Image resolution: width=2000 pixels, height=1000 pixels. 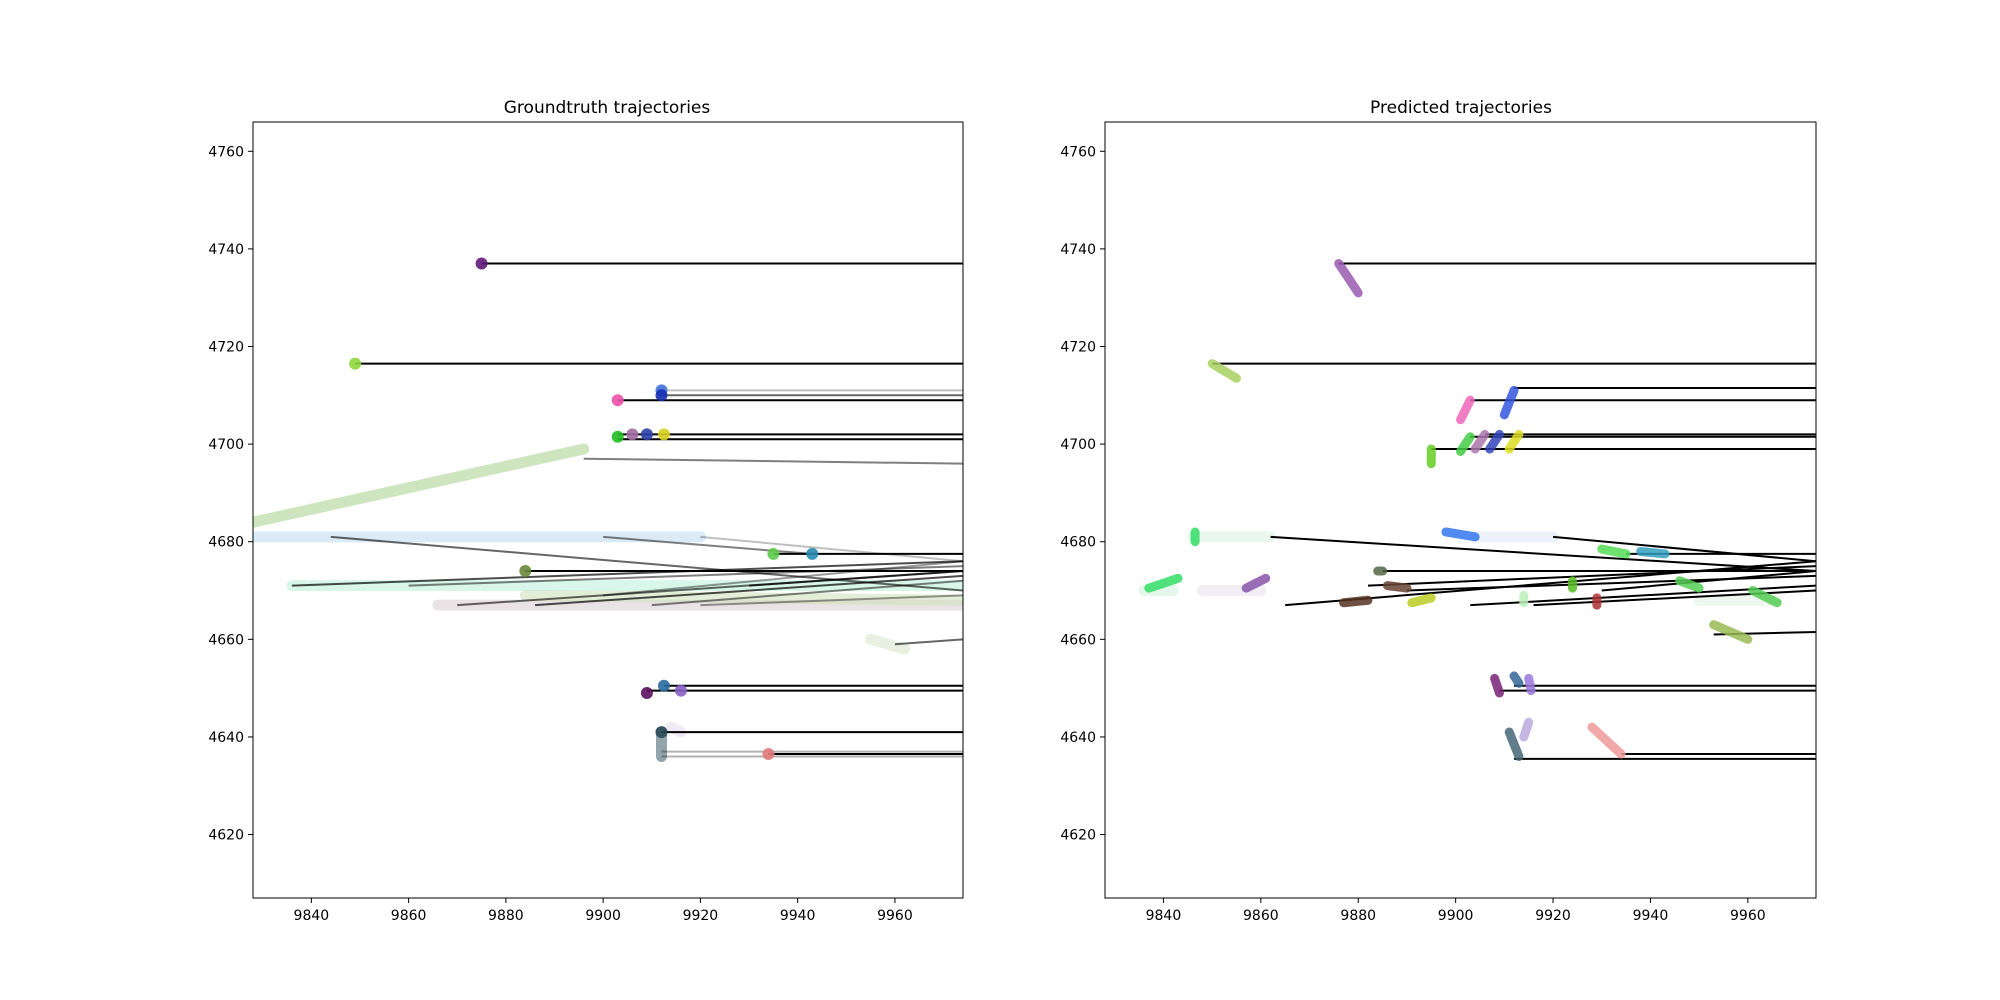 I want to click on pred-xtick-label-2: 9880, so click(x=1358, y=916).